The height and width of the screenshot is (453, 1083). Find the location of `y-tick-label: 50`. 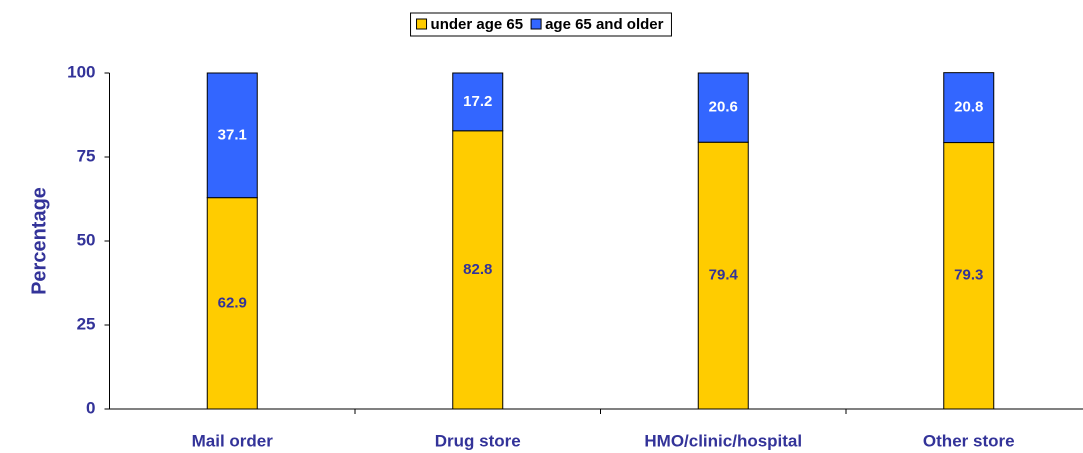

y-tick-label: 50 is located at coordinates (86, 239).